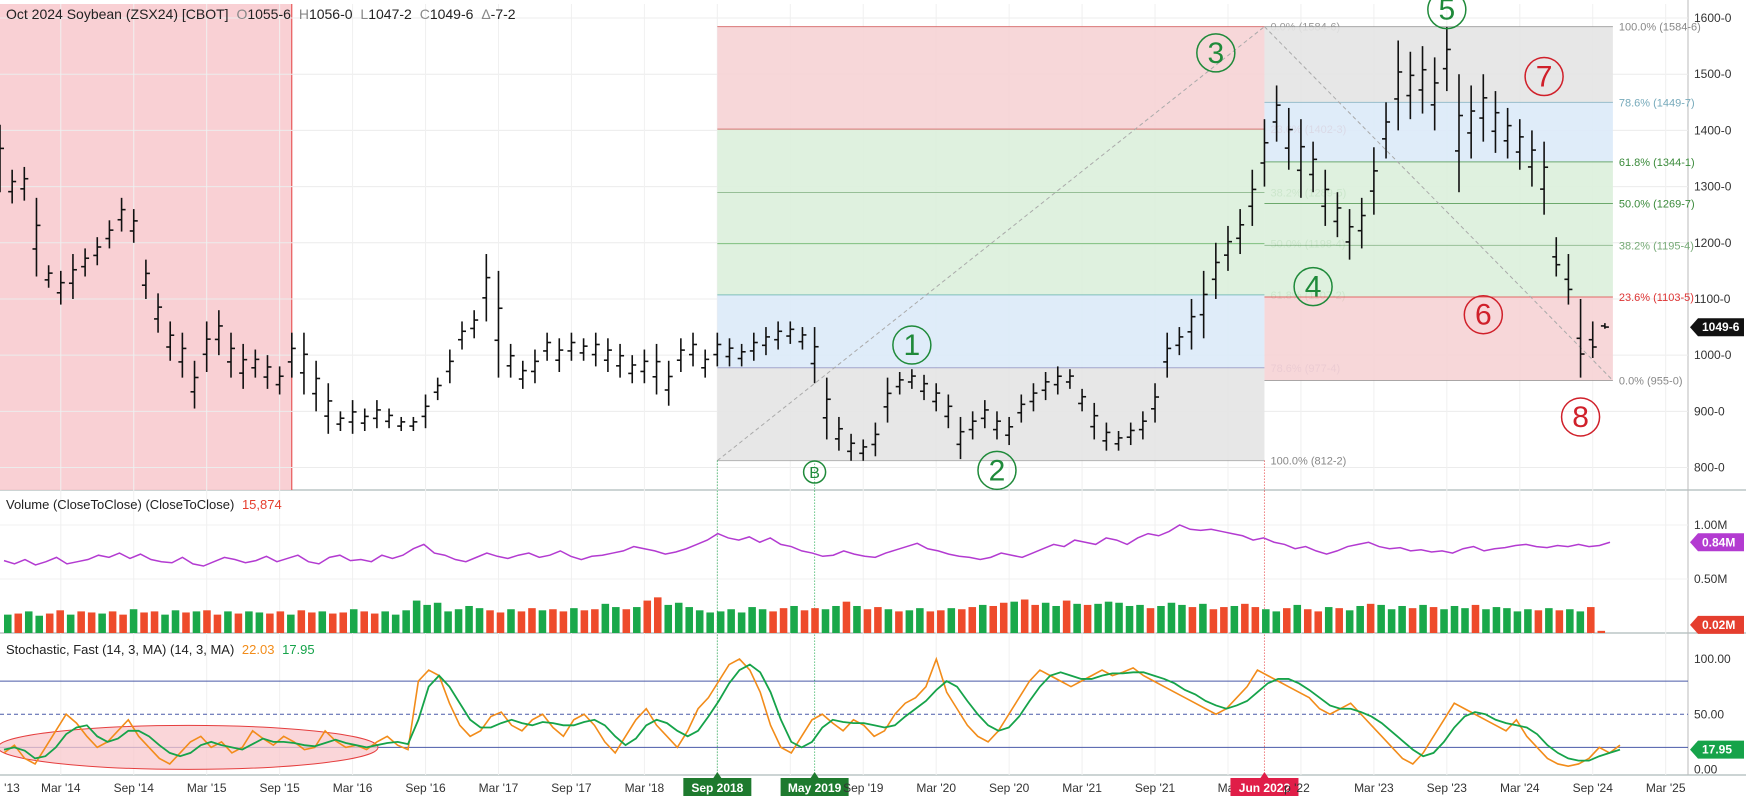  What do you see at coordinates (12, 788) in the screenshot?
I see `time-label: '13` at bounding box center [12, 788].